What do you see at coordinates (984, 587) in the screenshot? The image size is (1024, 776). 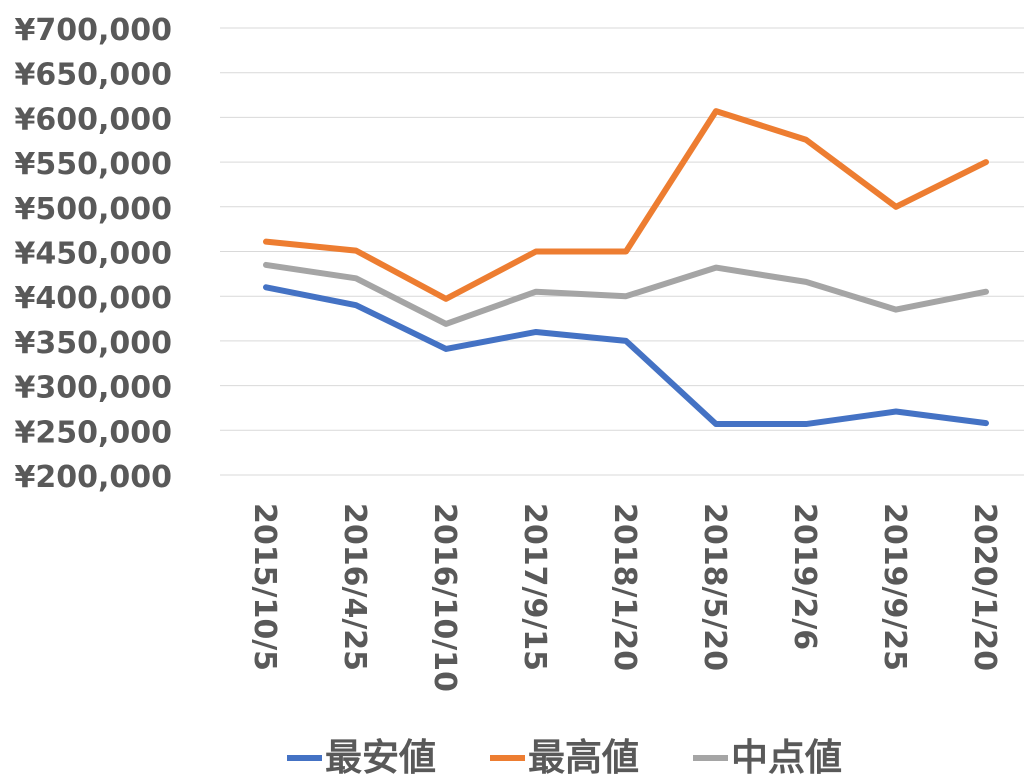 I see `x-tick-label: 2020/1/20` at bounding box center [984, 587].